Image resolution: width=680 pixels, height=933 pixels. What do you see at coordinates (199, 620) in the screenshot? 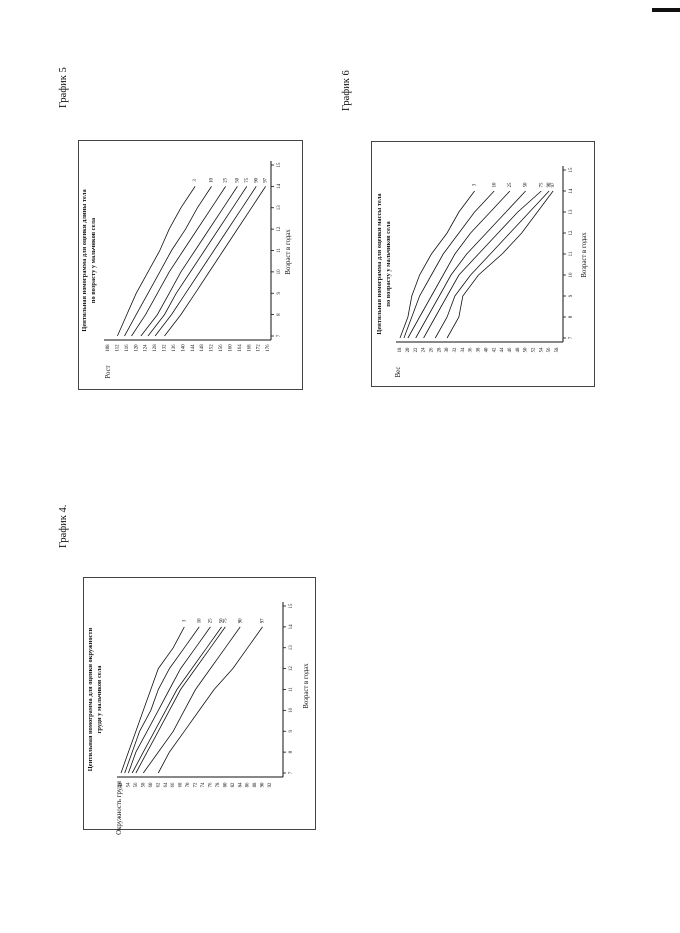
I see `series-label-10: 10` at bounding box center [199, 620].